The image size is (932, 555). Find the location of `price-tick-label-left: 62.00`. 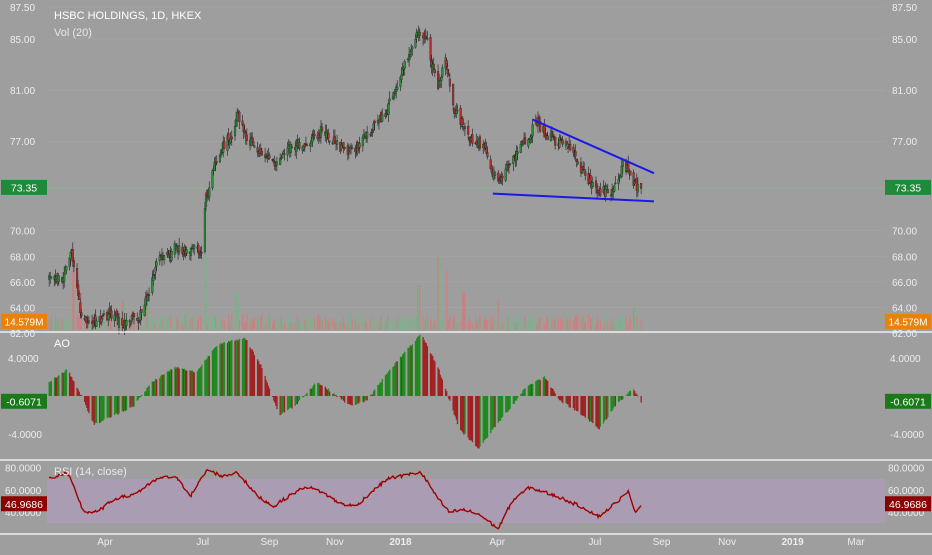

price-tick-label-left: 62.00 is located at coordinates (22, 334).